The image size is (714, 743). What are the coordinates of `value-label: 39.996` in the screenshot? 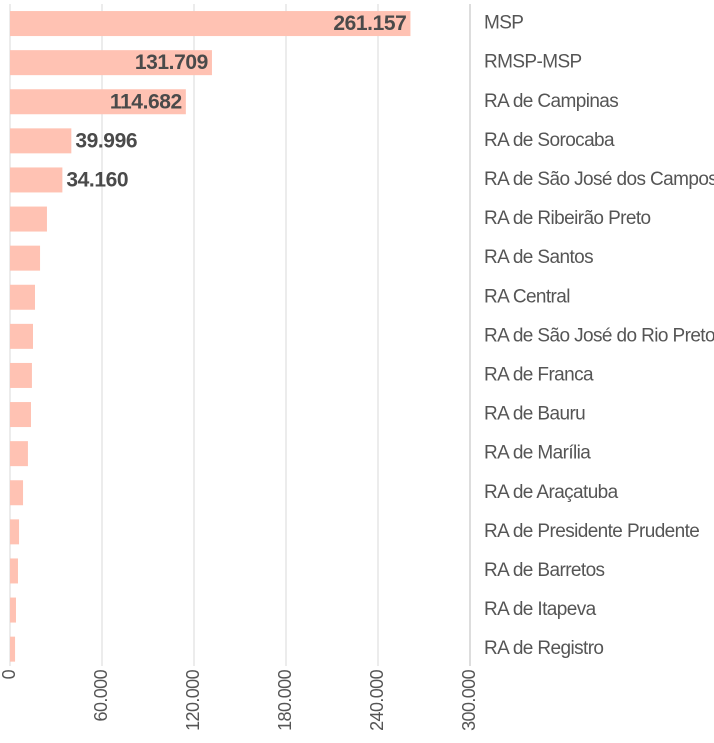 It's located at (106, 140).